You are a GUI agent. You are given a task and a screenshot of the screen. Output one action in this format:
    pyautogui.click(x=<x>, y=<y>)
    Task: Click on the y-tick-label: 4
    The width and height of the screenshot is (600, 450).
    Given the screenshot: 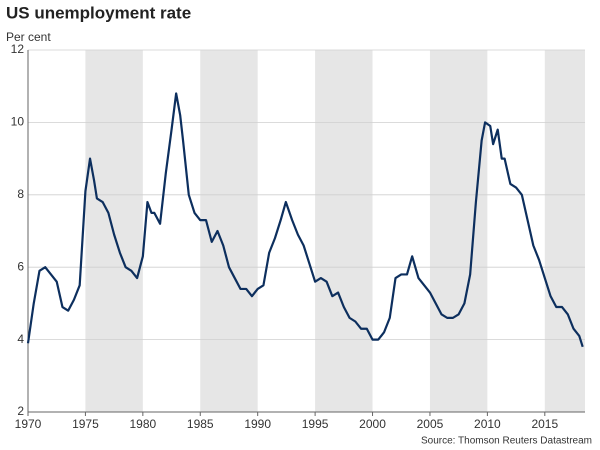 What is the action you would take?
    pyautogui.click(x=20, y=339)
    